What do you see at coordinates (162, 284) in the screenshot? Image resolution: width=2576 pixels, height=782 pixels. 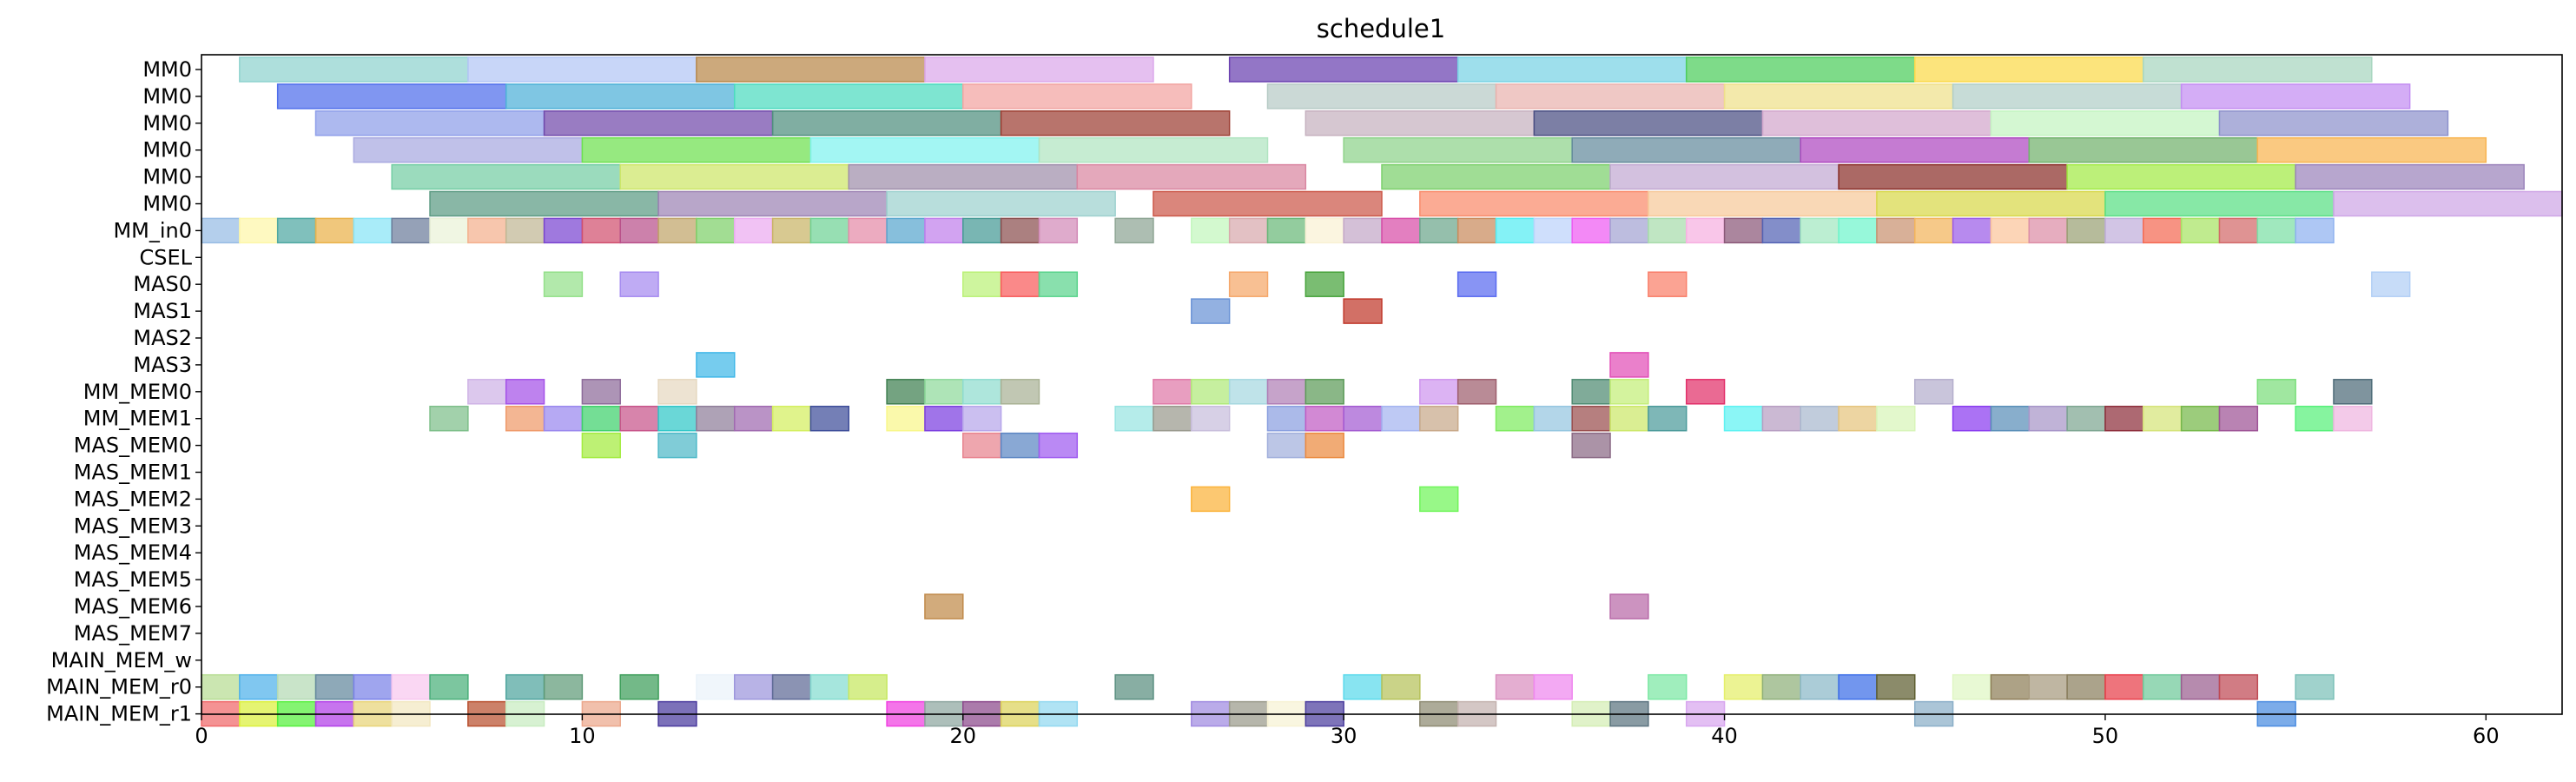 I see `y-tick-label: MAS0` at bounding box center [162, 284].